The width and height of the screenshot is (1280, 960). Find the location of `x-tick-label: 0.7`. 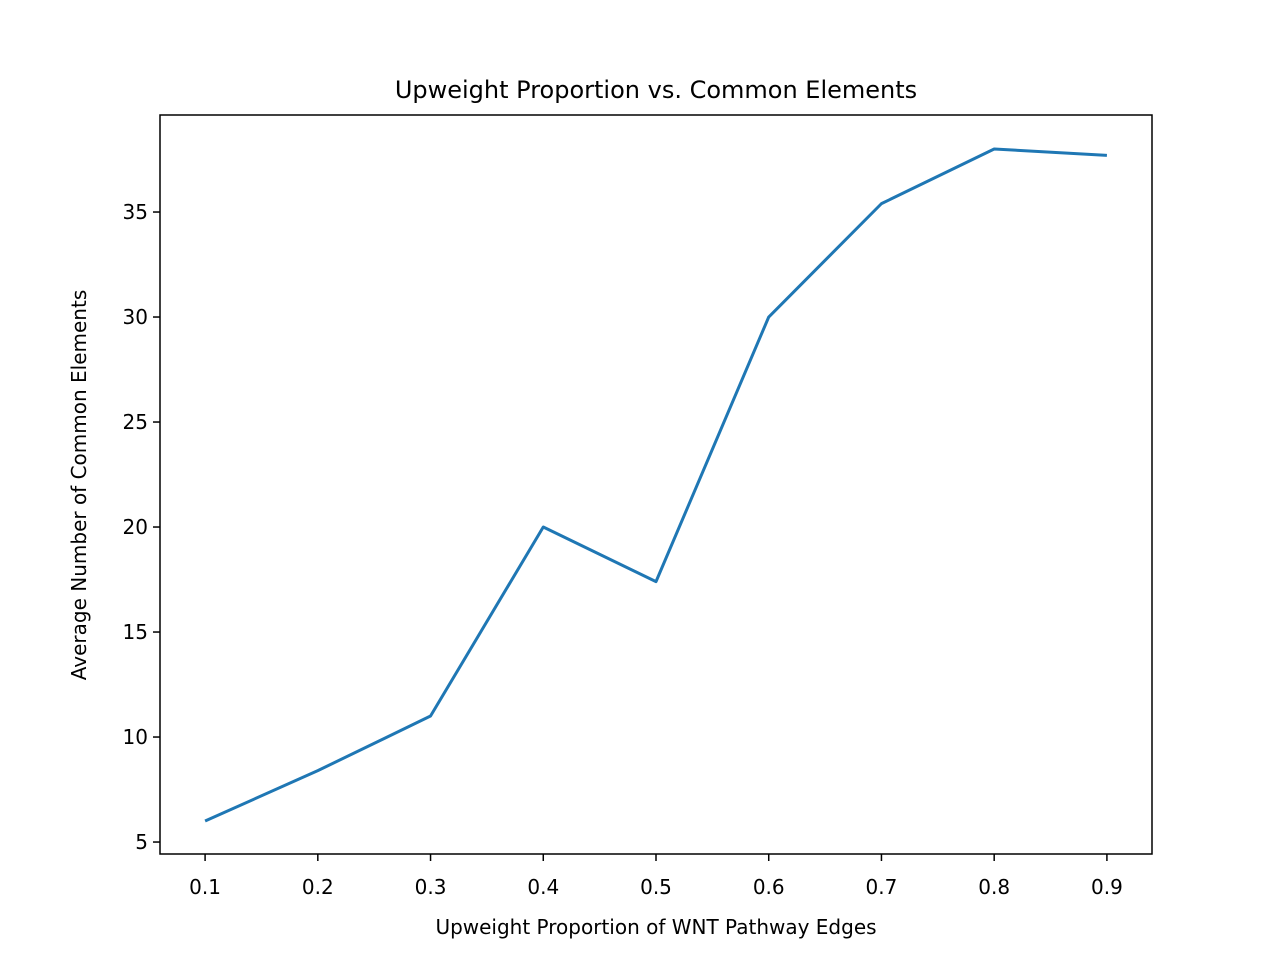

x-tick-label: 0.7 is located at coordinates (882, 887).